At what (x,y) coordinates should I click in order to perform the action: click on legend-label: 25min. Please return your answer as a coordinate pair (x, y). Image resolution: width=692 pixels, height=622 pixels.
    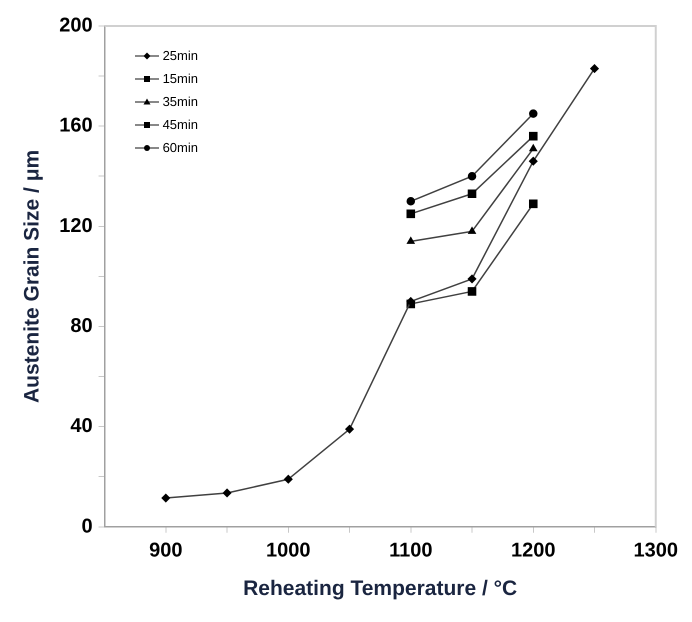
    Looking at the image, I should click on (180, 55).